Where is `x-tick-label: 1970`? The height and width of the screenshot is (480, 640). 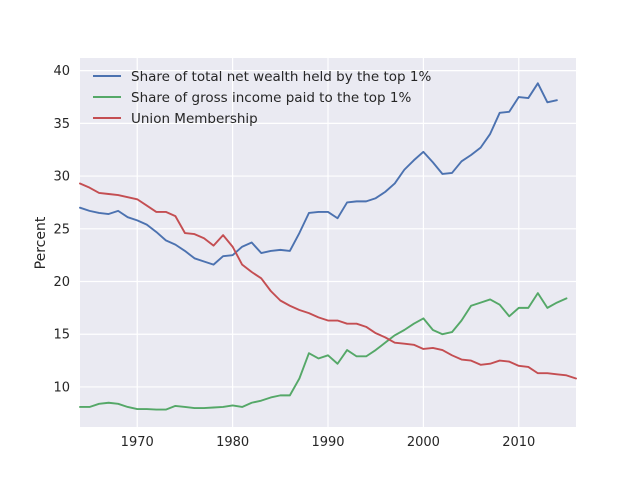
x-tick-label: 1970 is located at coordinates (137, 442).